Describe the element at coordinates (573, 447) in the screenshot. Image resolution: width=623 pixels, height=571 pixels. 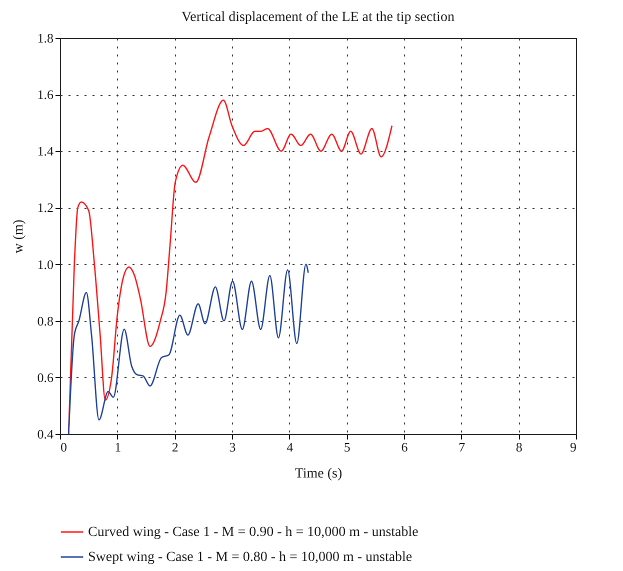
I see `x-tick-label: 9` at that location.